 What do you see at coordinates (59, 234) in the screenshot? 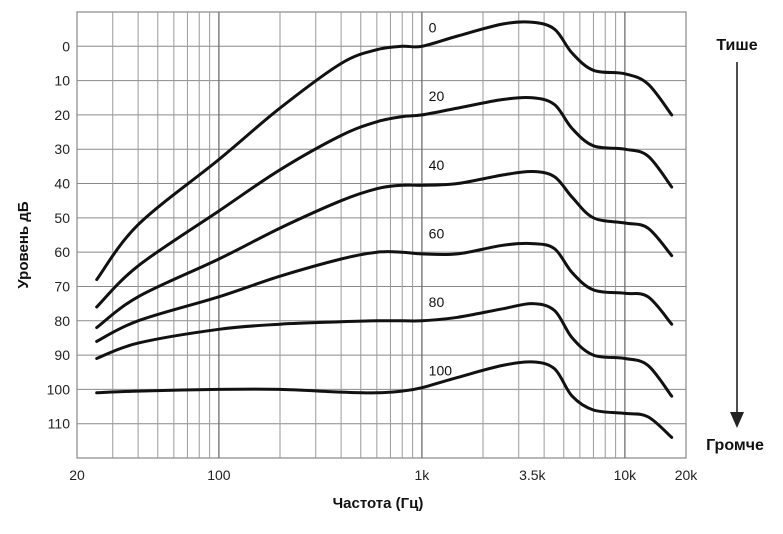
I see `y-tick-labels: 0 10 20 30 40 50 60 70 80 90 100 110` at bounding box center [59, 234].